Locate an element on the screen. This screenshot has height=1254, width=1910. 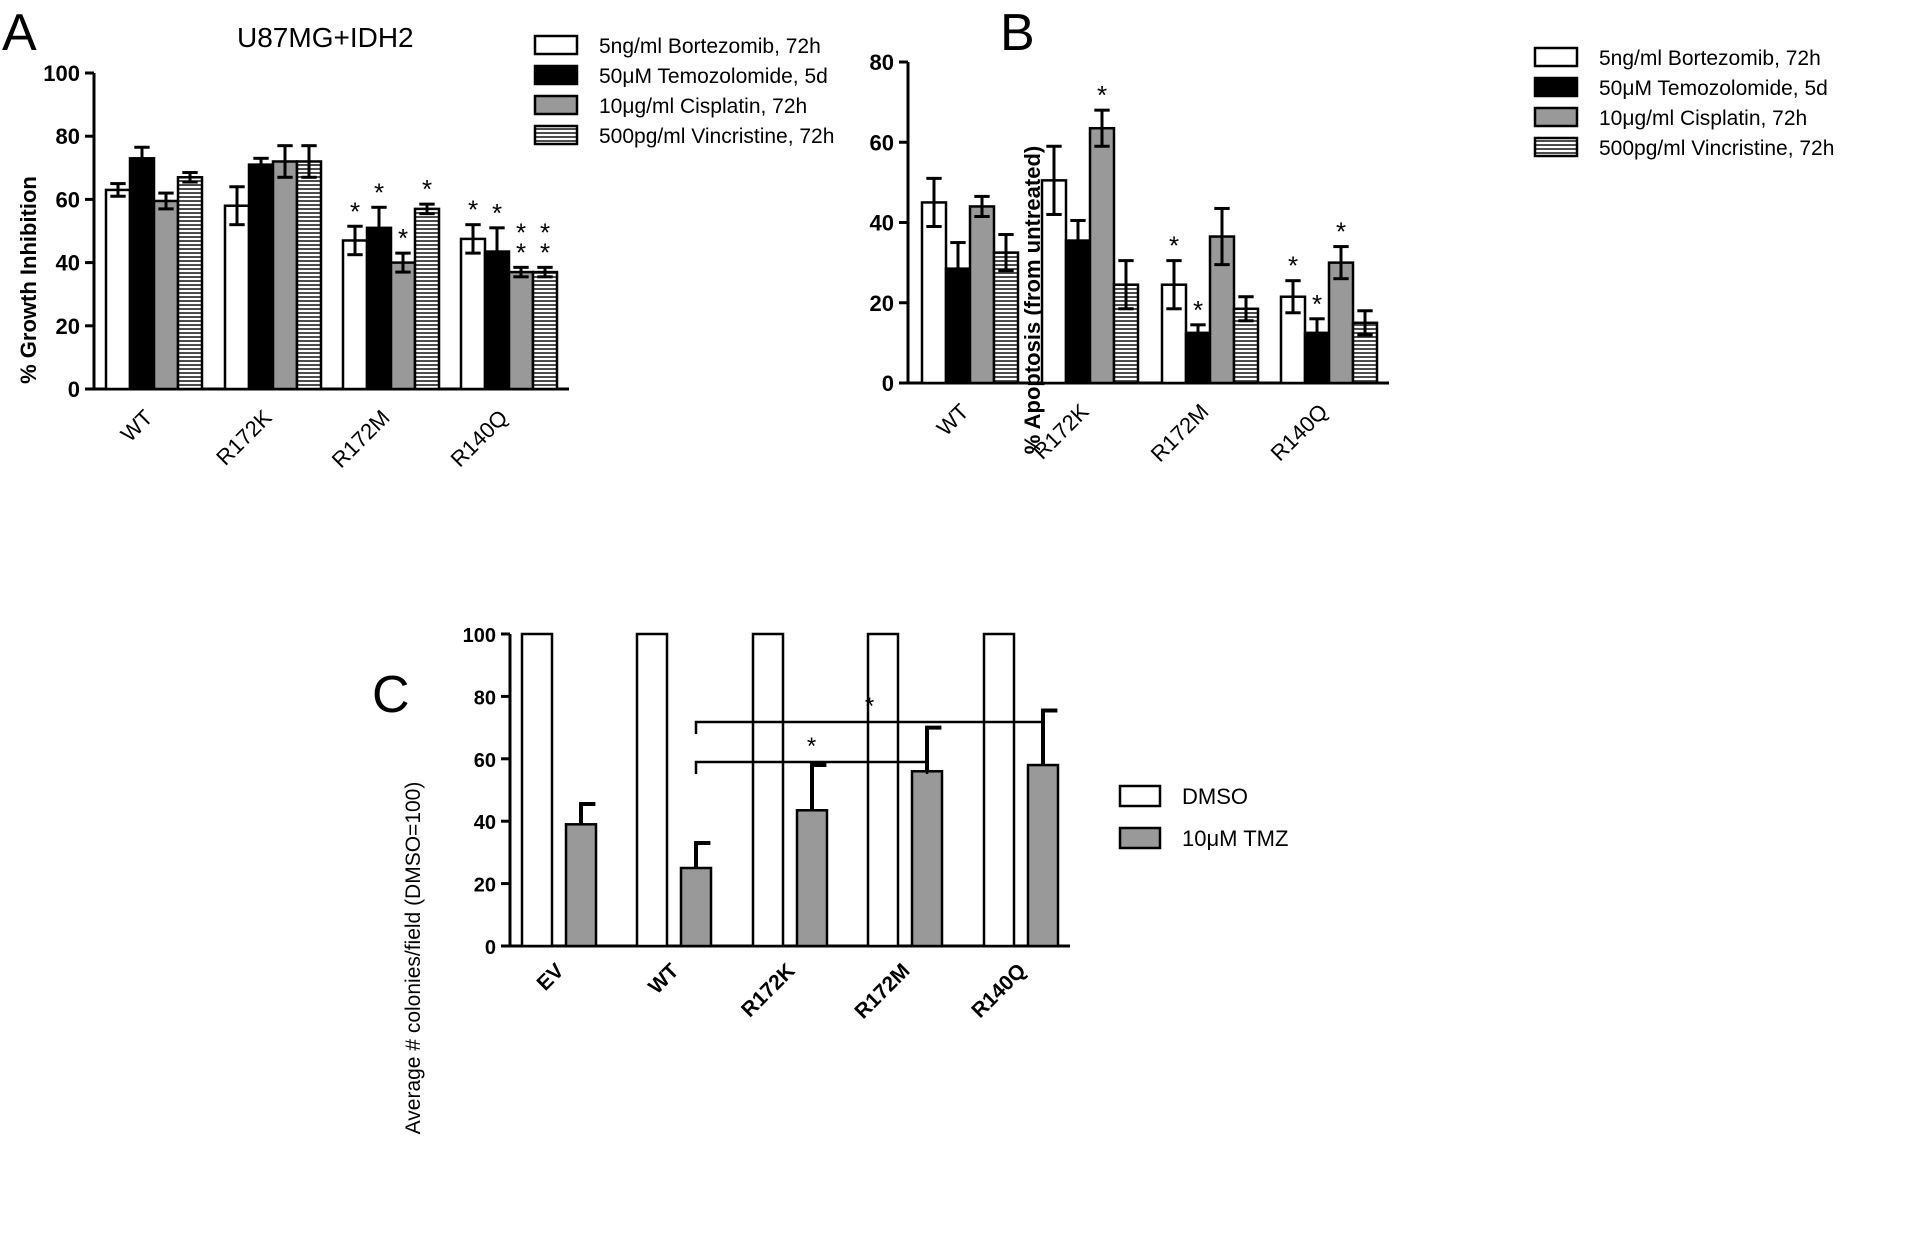
y-axis-label-c: Average # colonies/field (DMSO=100) is located at coordinates (413, 958).